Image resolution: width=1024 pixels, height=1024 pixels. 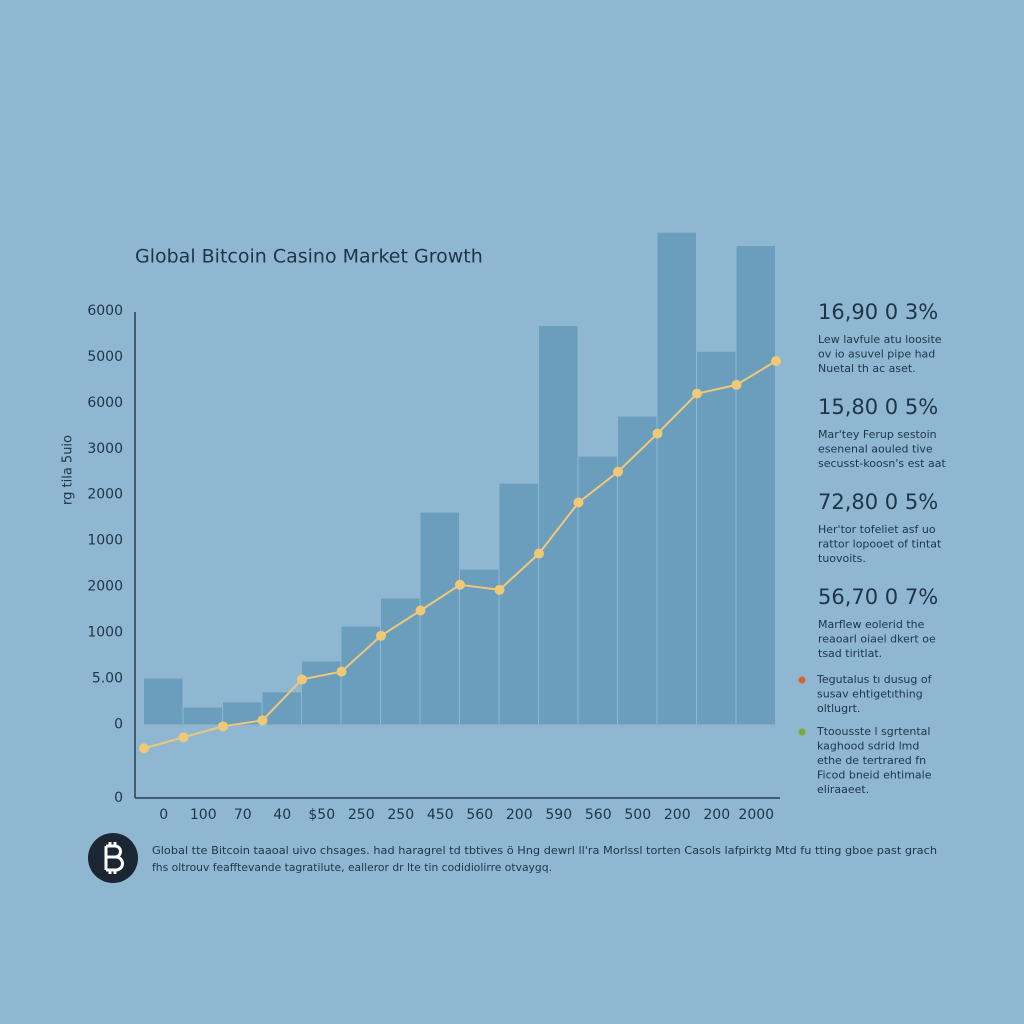 What do you see at coordinates (282, 815) in the screenshot?
I see `x-tick-label: 40` at bounding box center [282, 815].